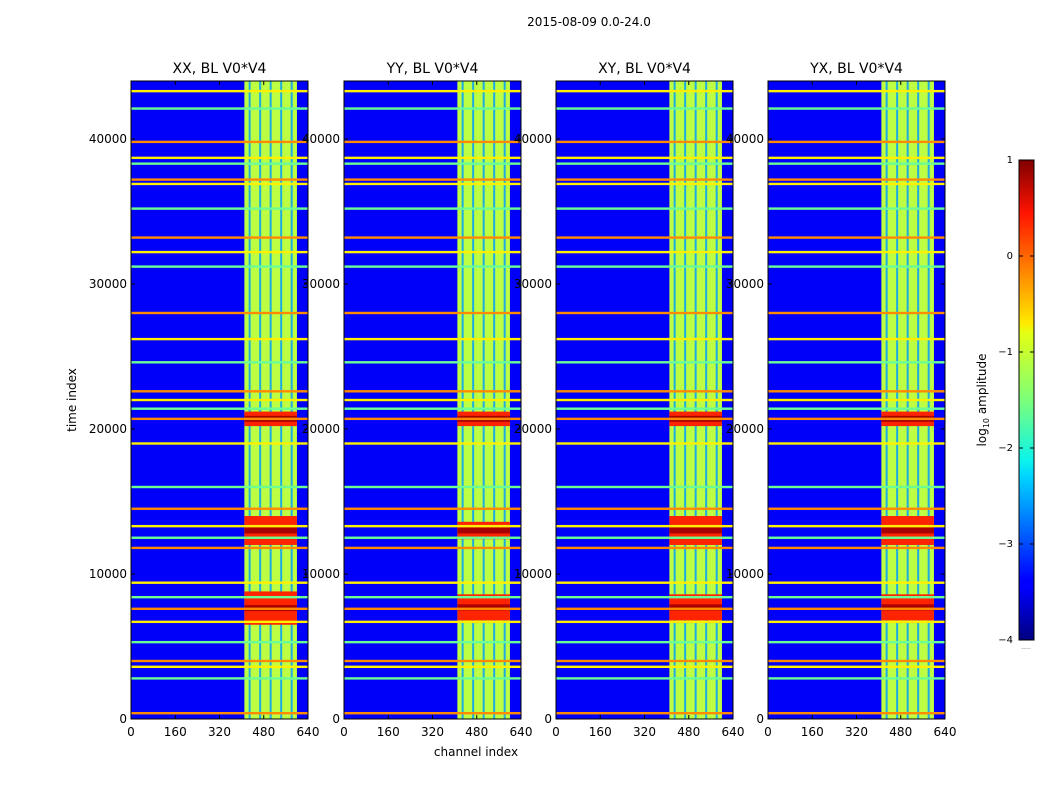 The height and width of the screenshot is (800, 1050). I want to click on colorbar-label-sub: 10, so click(986, 423).